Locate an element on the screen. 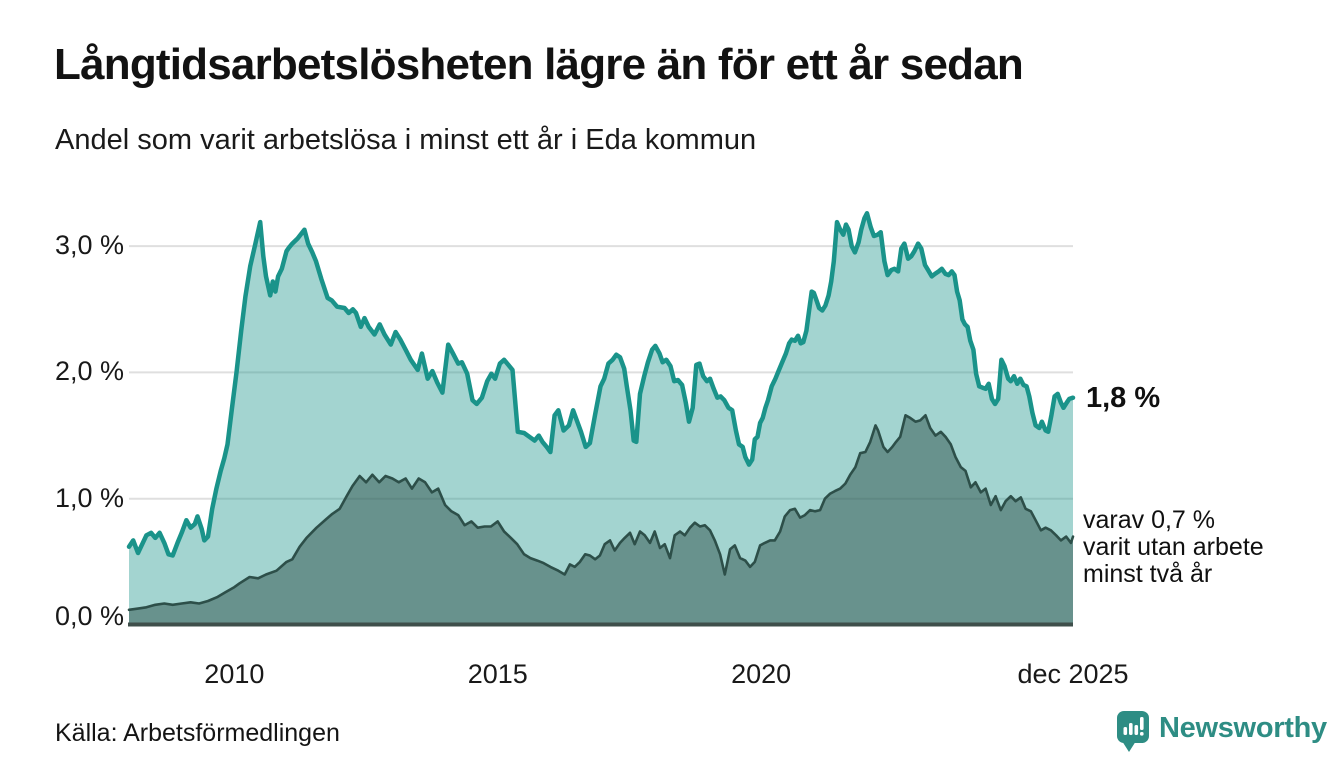 The image size is (1340, 780). y-tick-label: 1,0 % is located at coordinates (90, 497).